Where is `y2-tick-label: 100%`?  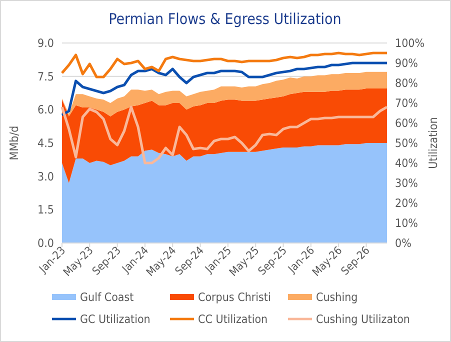
y2-tick-label: 100% is located at coordinates (410, 43).